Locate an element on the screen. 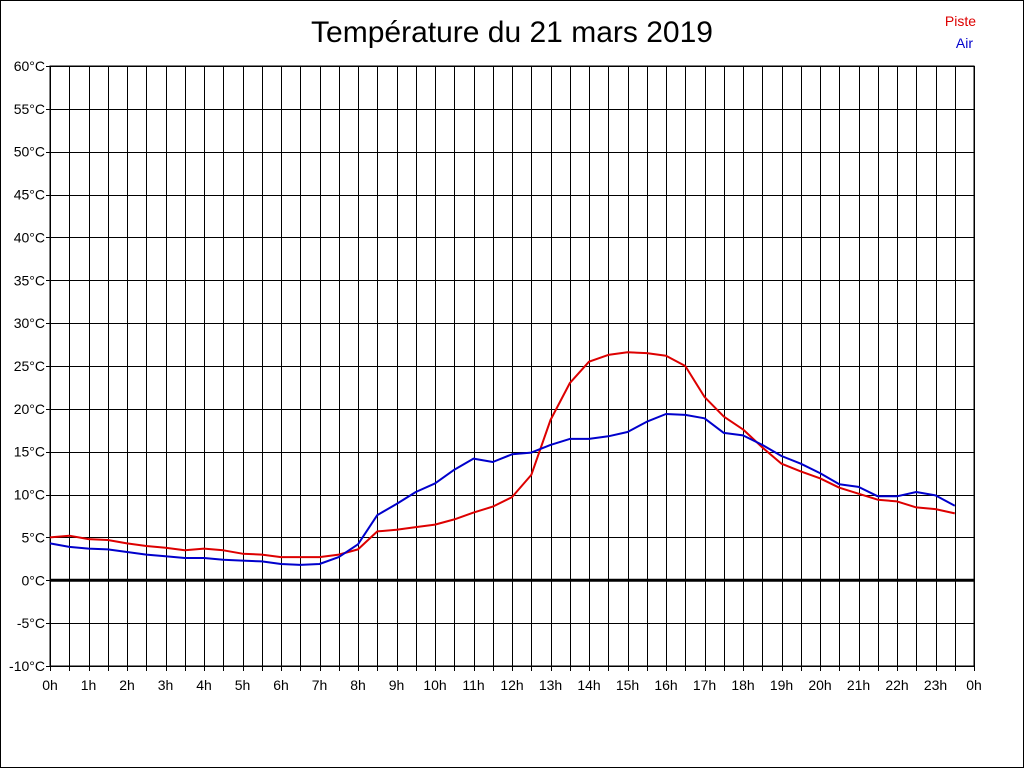  y-tick-label: 40°C is located at coordinates (29, 237).